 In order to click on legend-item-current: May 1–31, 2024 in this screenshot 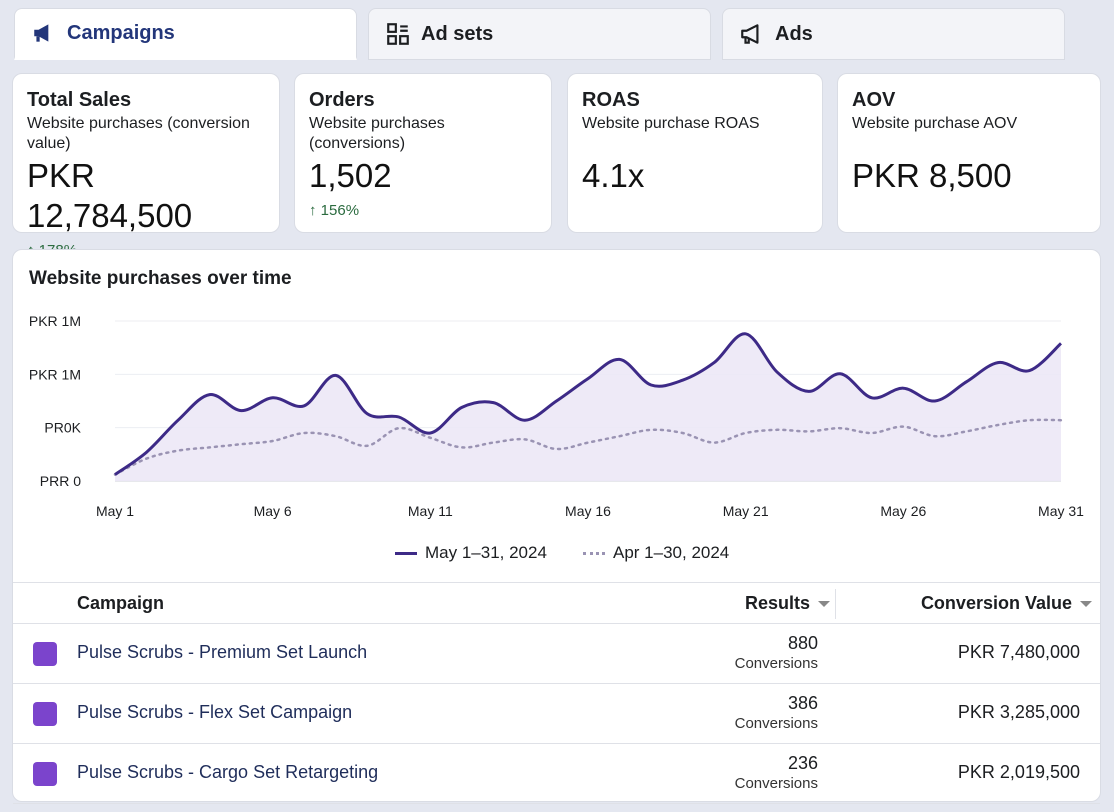, I will do `click(471, 553)`.